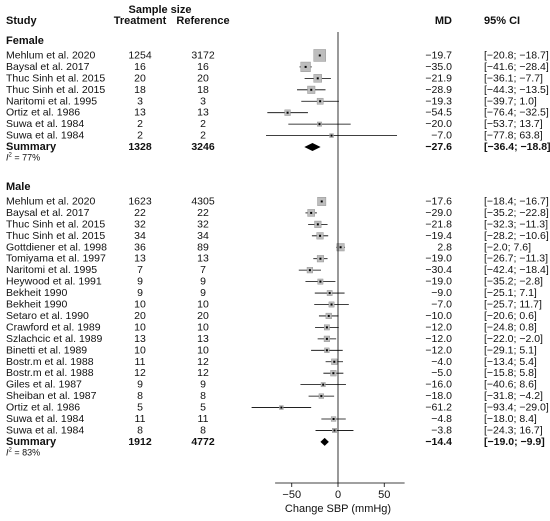  Describe the element at coordinates (51, 270) in the screenshot. I see `study-name: Naritomi et al. 1995` at that location.